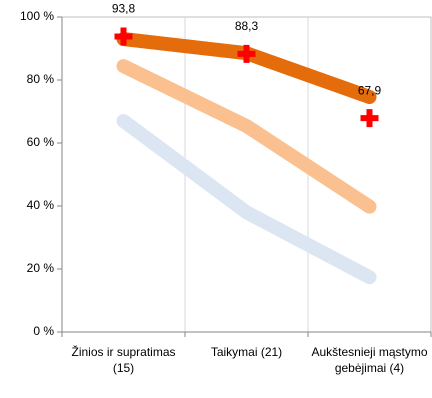 Image resolution: width=432 pixels, height=398 pixels. What do you see at coordinates (246, 352) in the screenshot?
I see `x-tick-label: Taikymai (21)` at bounding box center [246, 352].